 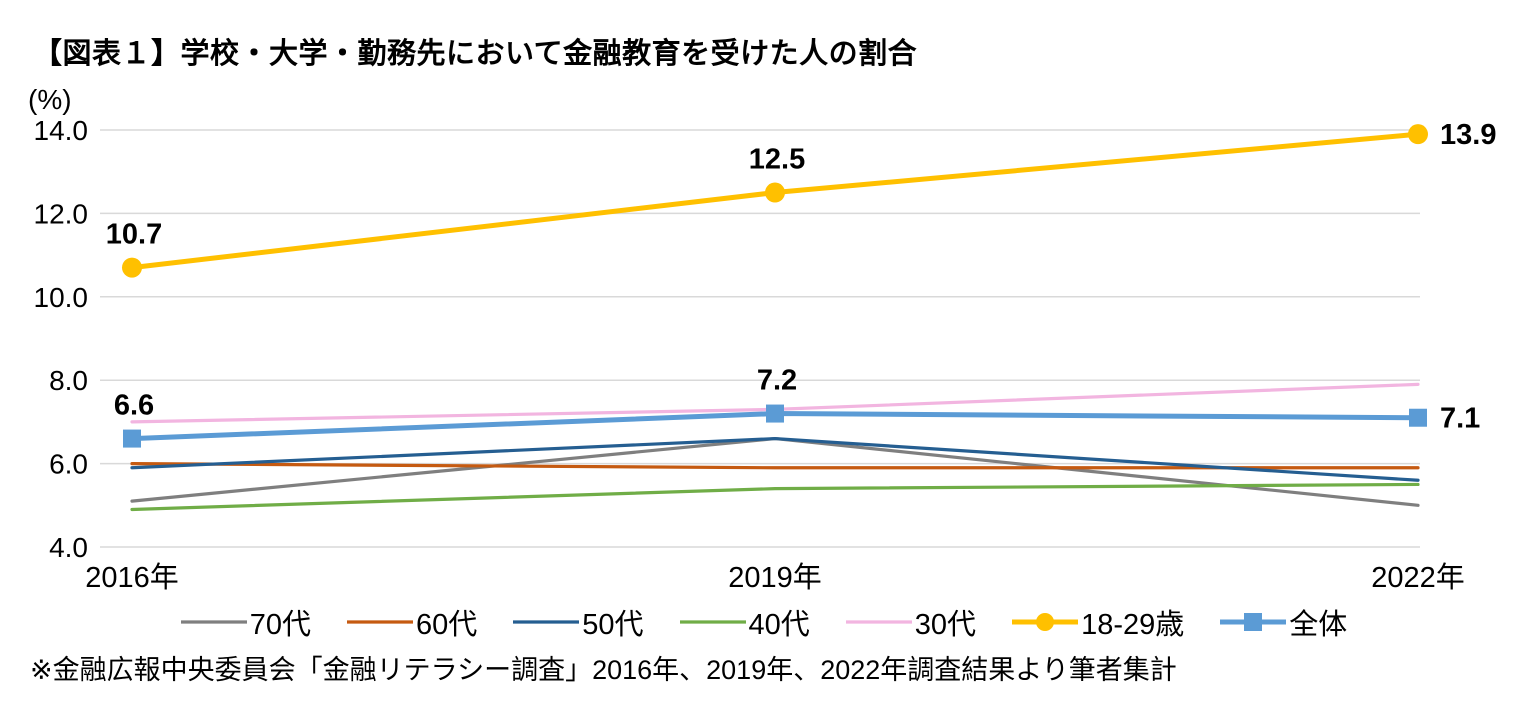 I want to click on legend-item: 30代, so click(x=911, y=622).